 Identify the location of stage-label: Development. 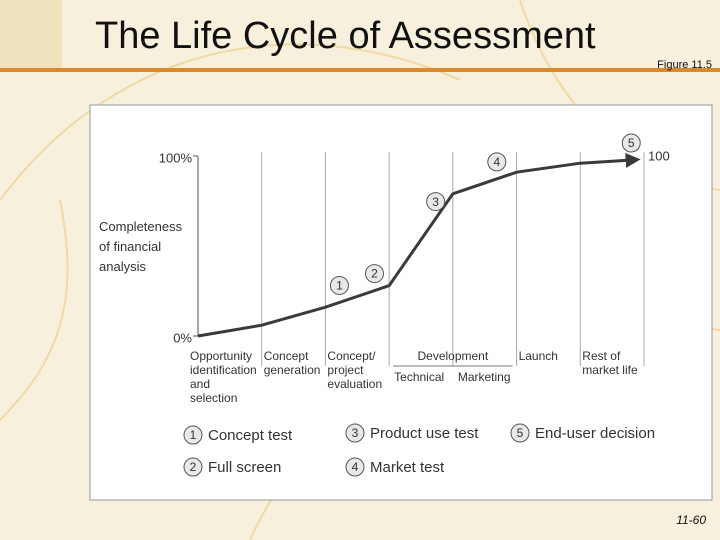
(453, 356).